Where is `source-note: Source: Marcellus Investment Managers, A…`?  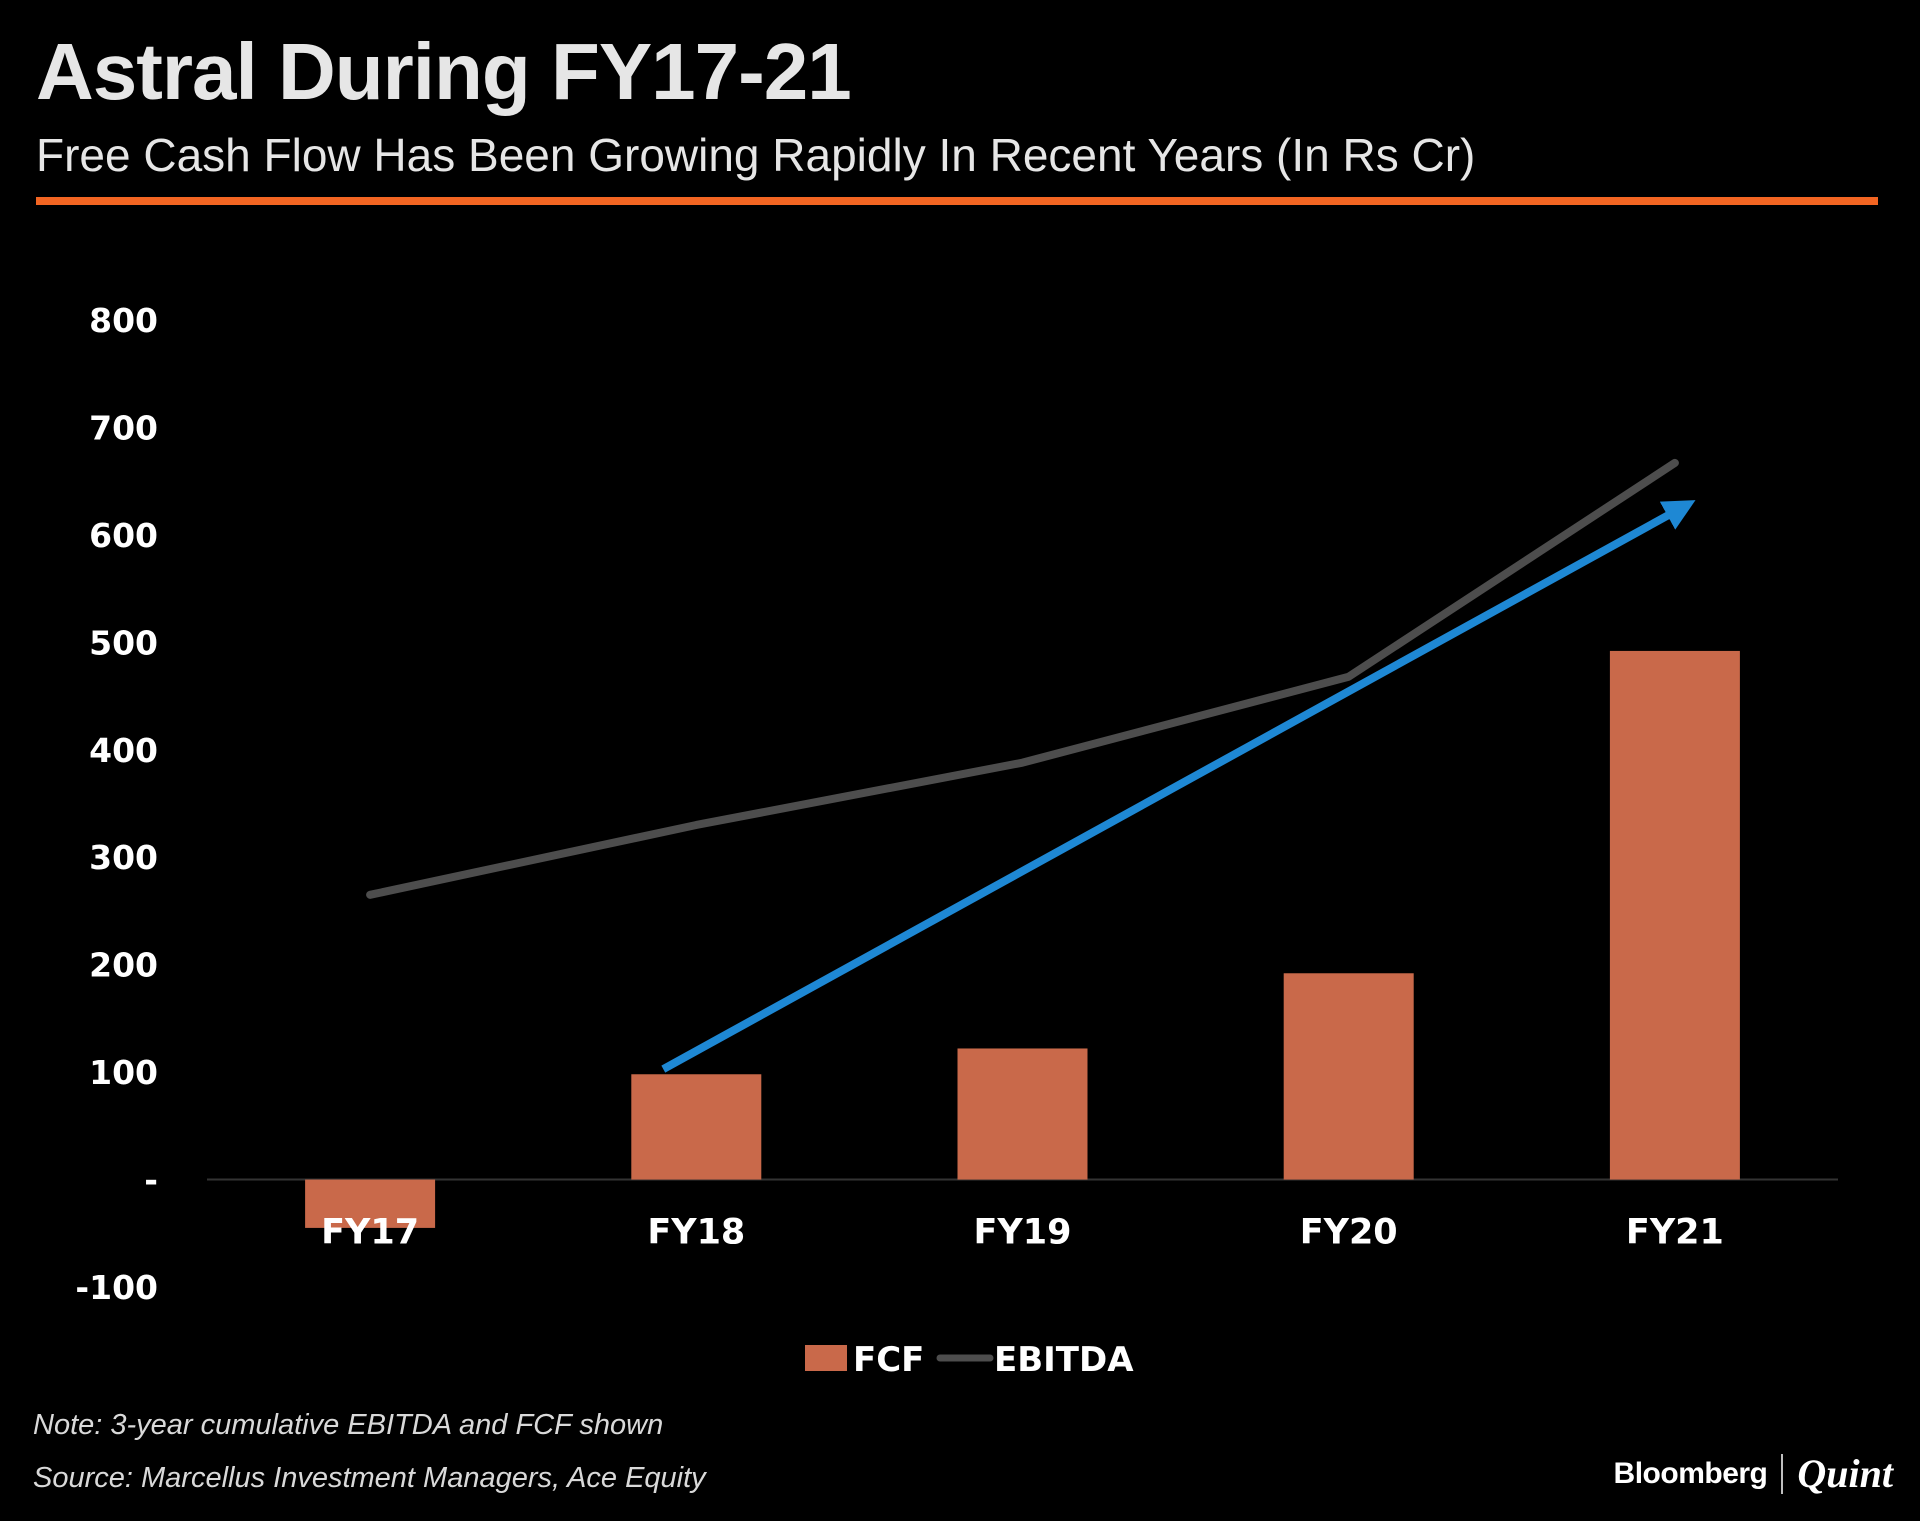 source-note: Source: Marcellus Investment Managers, A… is located at coordinates (369, 1478).